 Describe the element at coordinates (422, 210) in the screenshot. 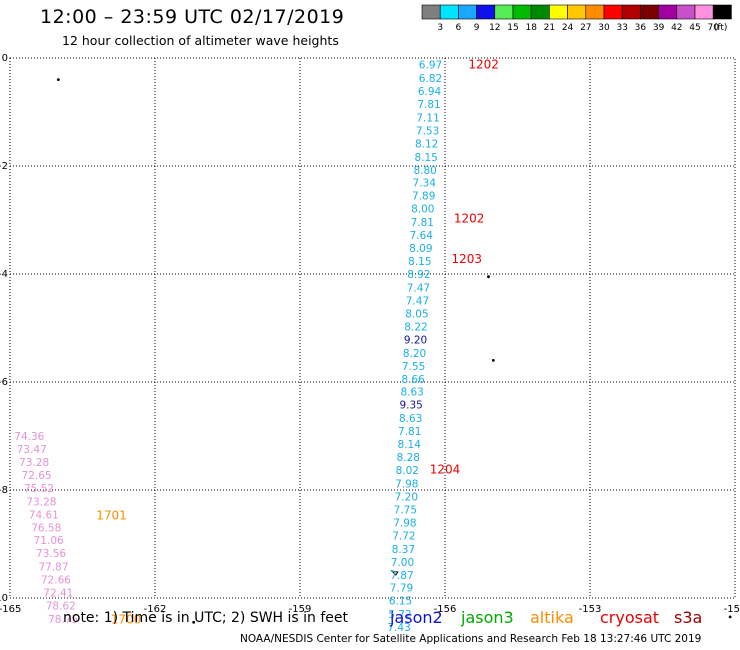

I see `wave-height-value-label: 8.00` at that location.